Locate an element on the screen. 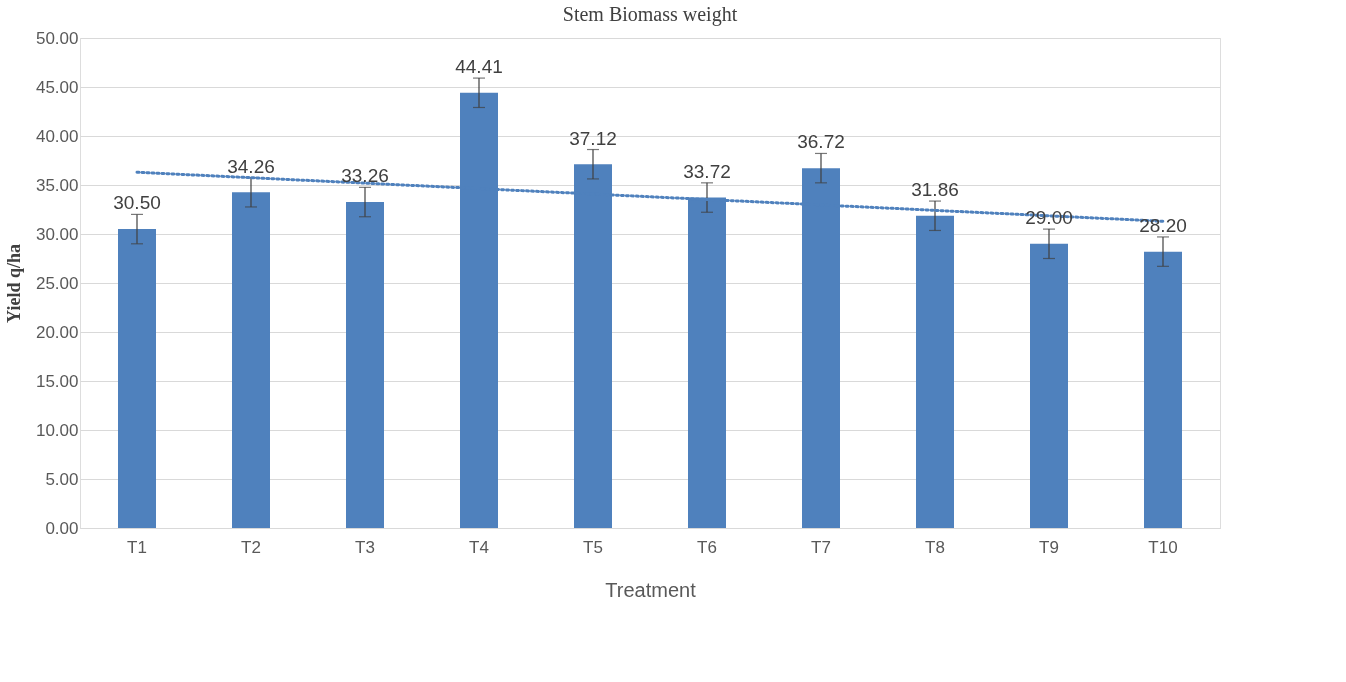 The height and width of the screenshot is (682, 1346). y-tick-label: 0.00 is located at coordinates (62, 528).